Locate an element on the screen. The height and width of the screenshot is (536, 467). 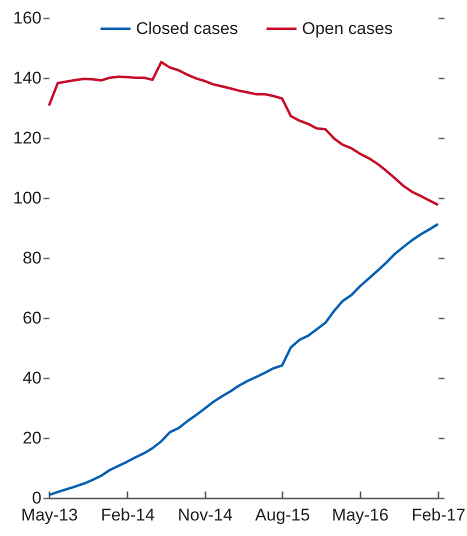
x-tick-label: Nov-14 is located at coordinates (205, 515).